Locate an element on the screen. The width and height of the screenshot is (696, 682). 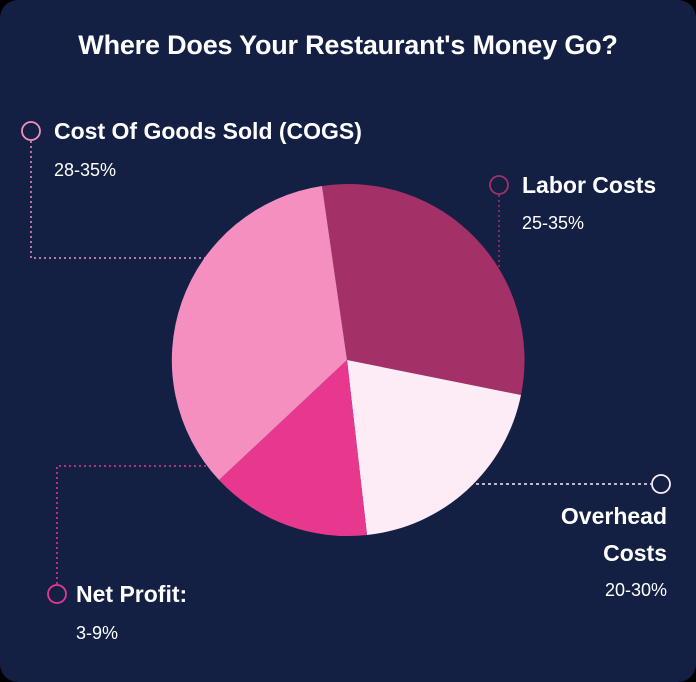
overhead-label-line2: Costs is located at coordinates (635, 553).